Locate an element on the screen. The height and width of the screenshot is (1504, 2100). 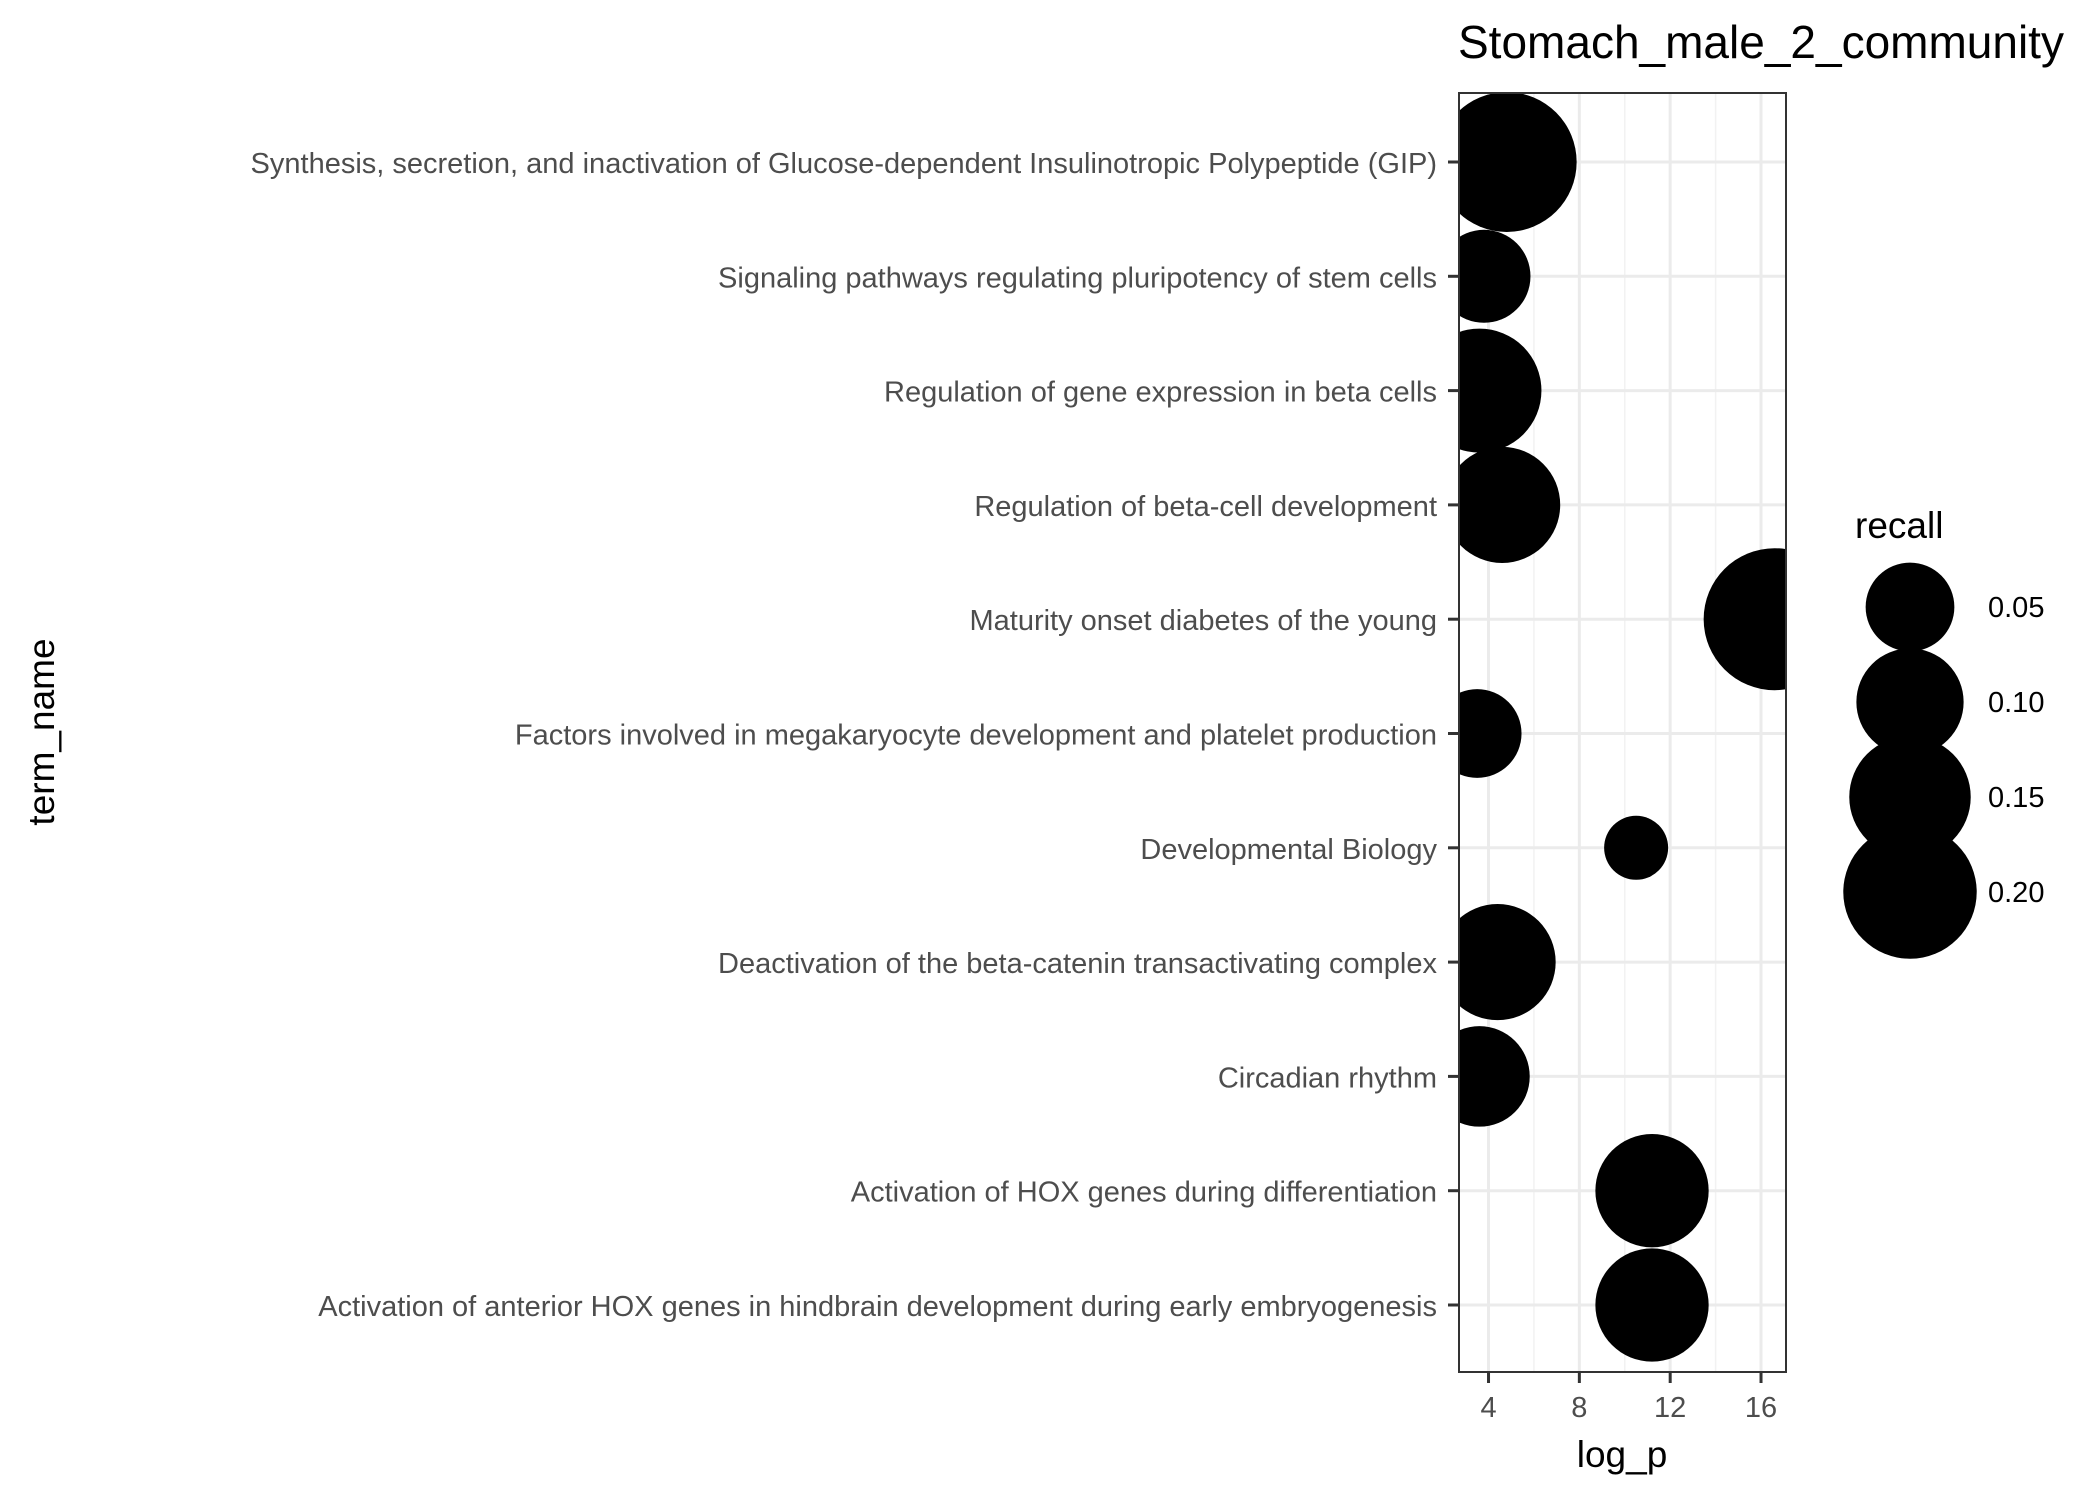
x-tick-label: 8 is located at coordinates (1579, 1408).